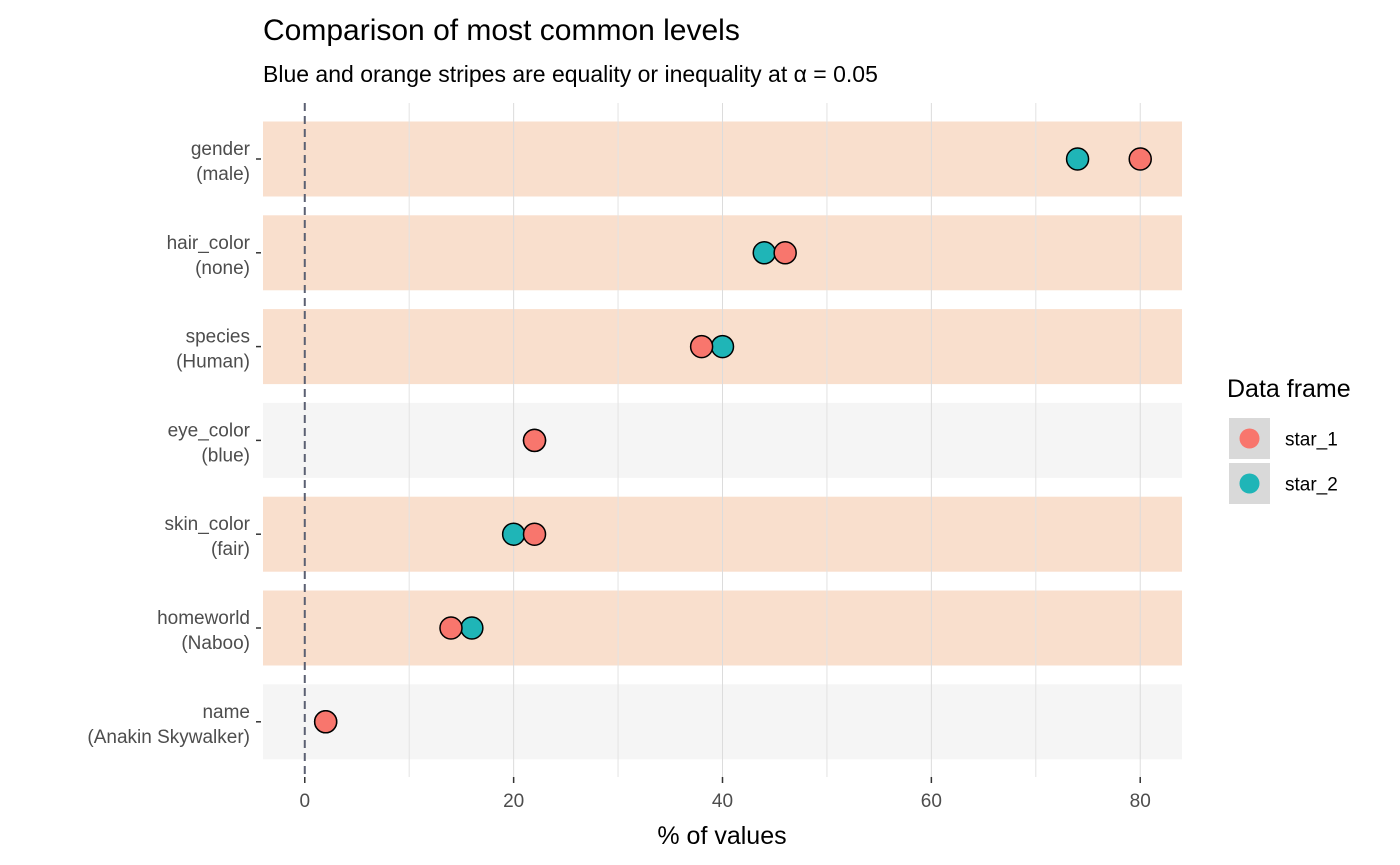  What do you see at coordinates (209, 243) in the screenshot?
I see `y-tick-label-variable: hair_color` at bounding box center [209, 243].